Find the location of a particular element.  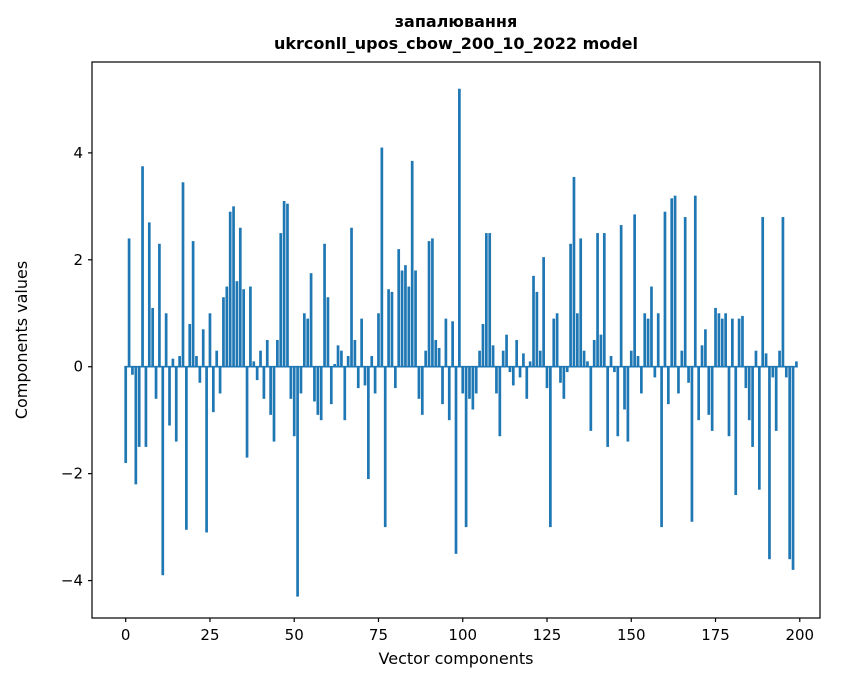

y-tick-label: −2 is located at coordinates (72, 474).